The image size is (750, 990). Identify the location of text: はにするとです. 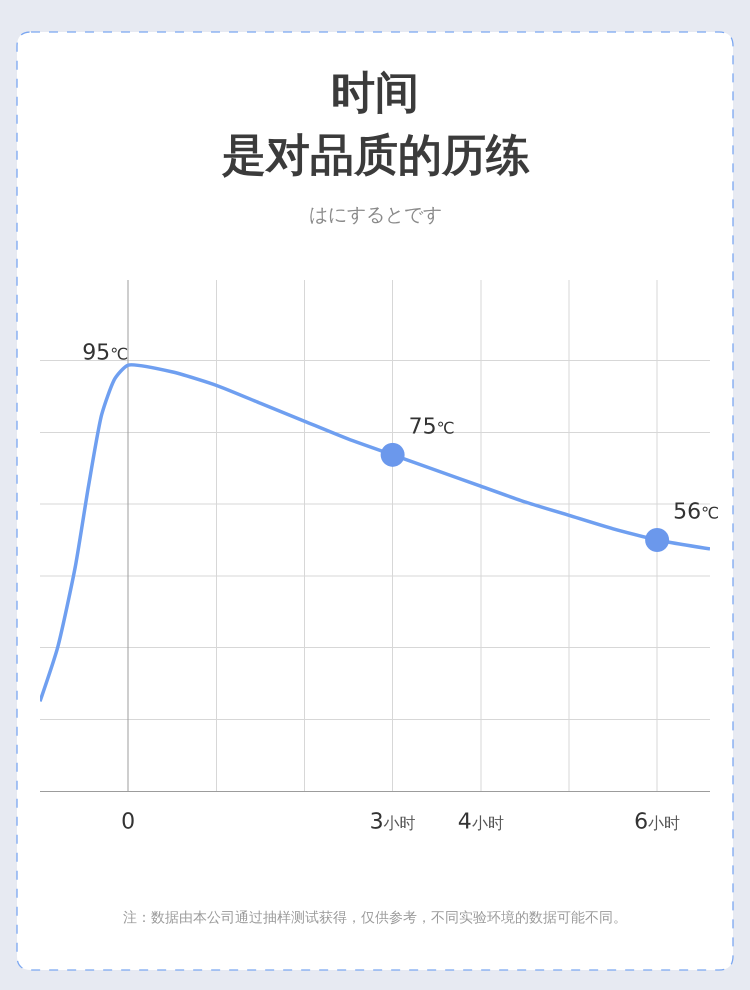
(375, 215).